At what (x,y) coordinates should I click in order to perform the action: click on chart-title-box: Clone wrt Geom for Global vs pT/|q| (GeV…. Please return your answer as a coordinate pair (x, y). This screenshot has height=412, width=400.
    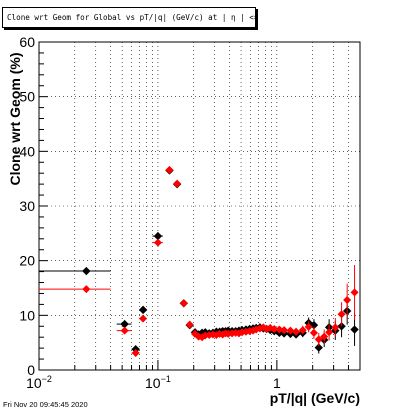
    Looking at the image, I should click on (129, 17).